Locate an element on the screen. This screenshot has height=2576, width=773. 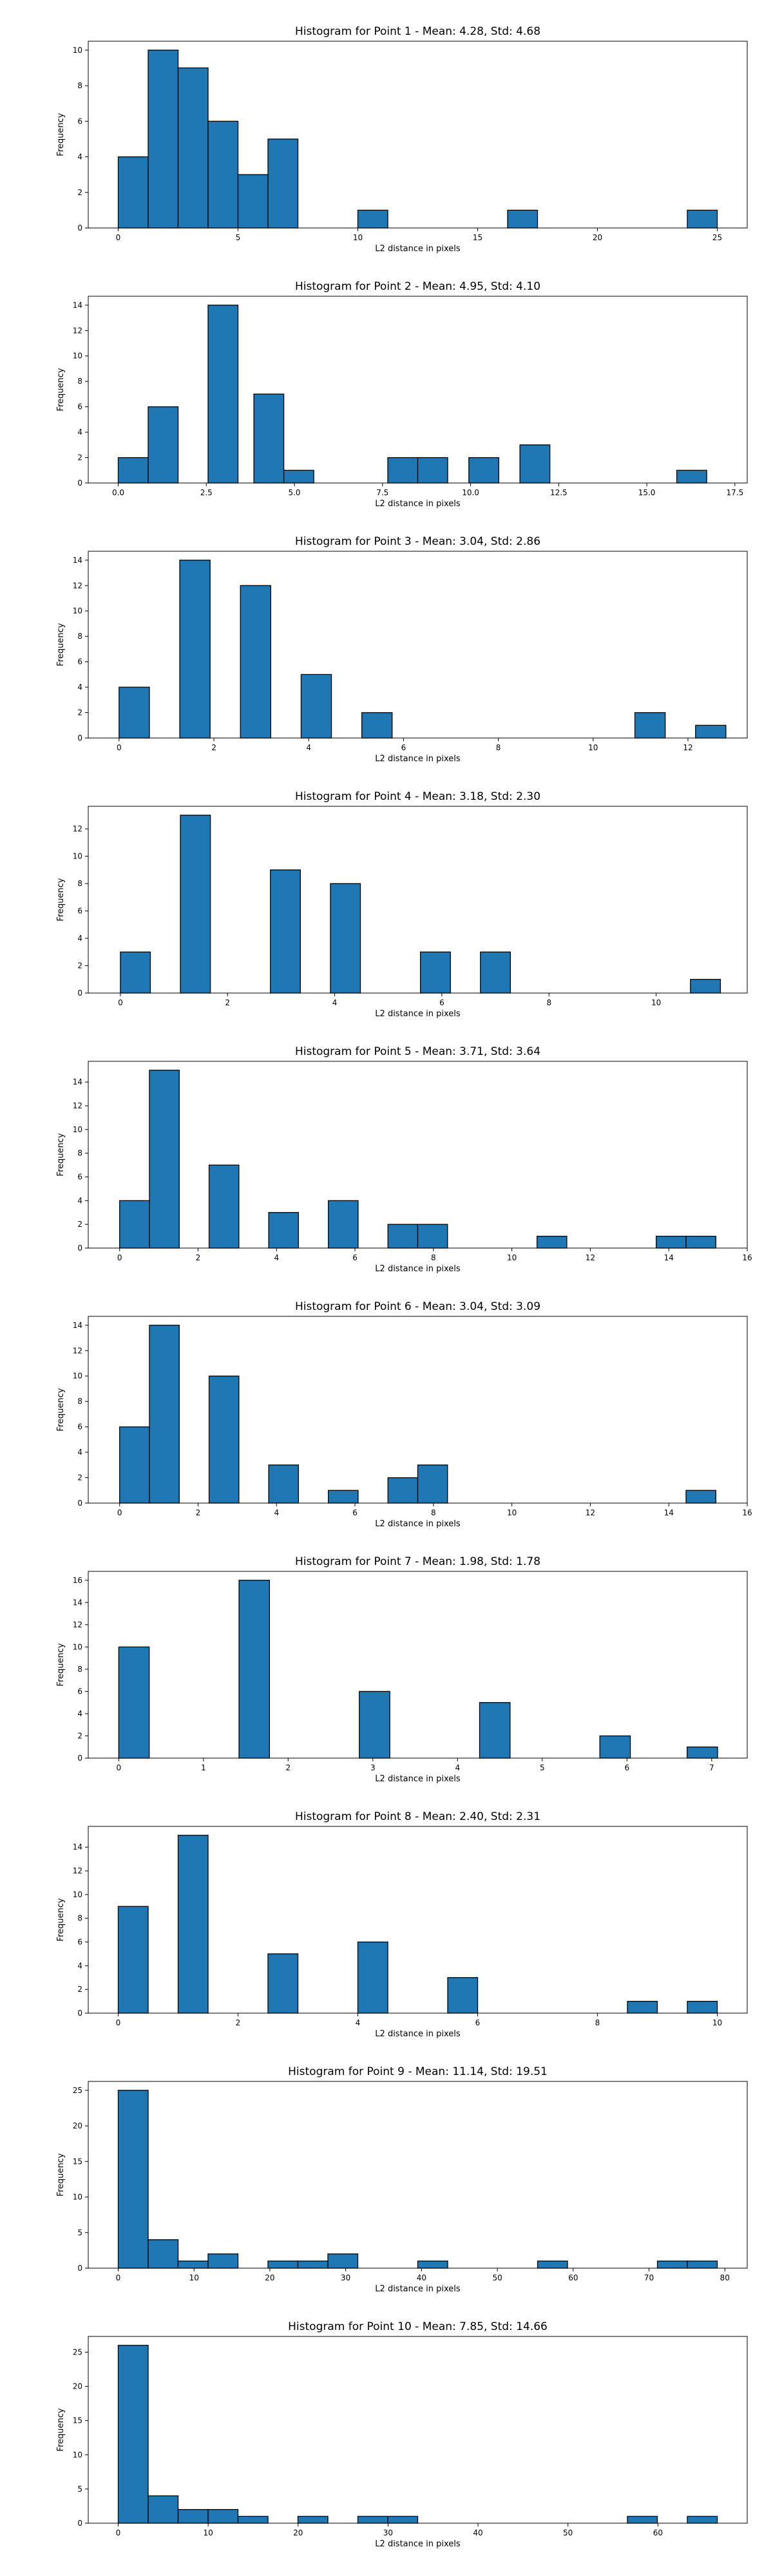
x-tick-label: 16 is located at coordinates (747, 1257).